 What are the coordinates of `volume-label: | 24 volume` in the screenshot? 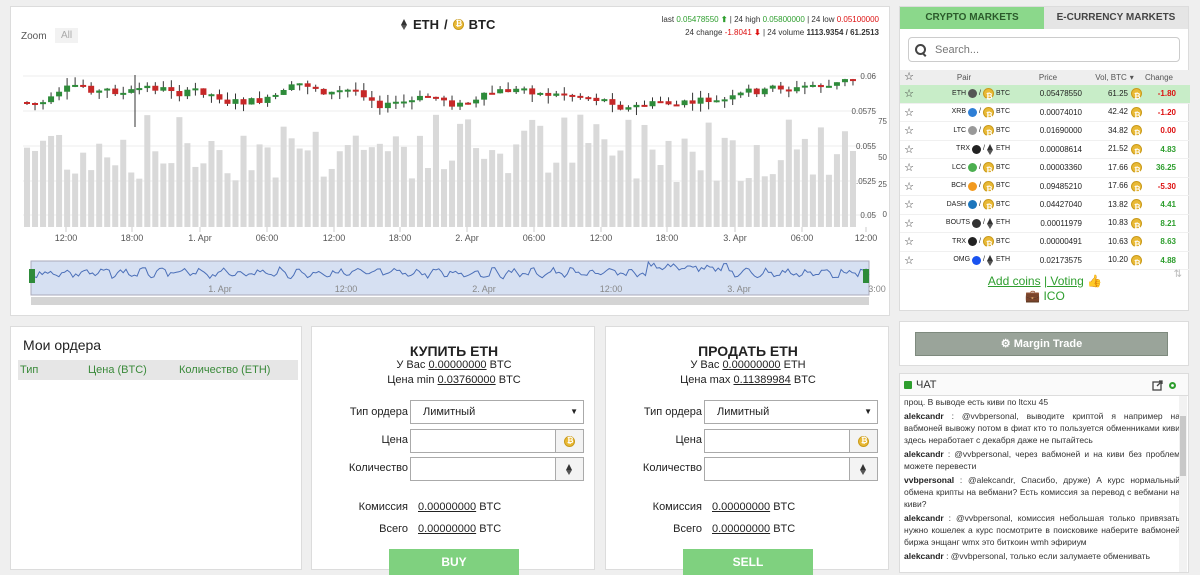 It's located at (784, 32).